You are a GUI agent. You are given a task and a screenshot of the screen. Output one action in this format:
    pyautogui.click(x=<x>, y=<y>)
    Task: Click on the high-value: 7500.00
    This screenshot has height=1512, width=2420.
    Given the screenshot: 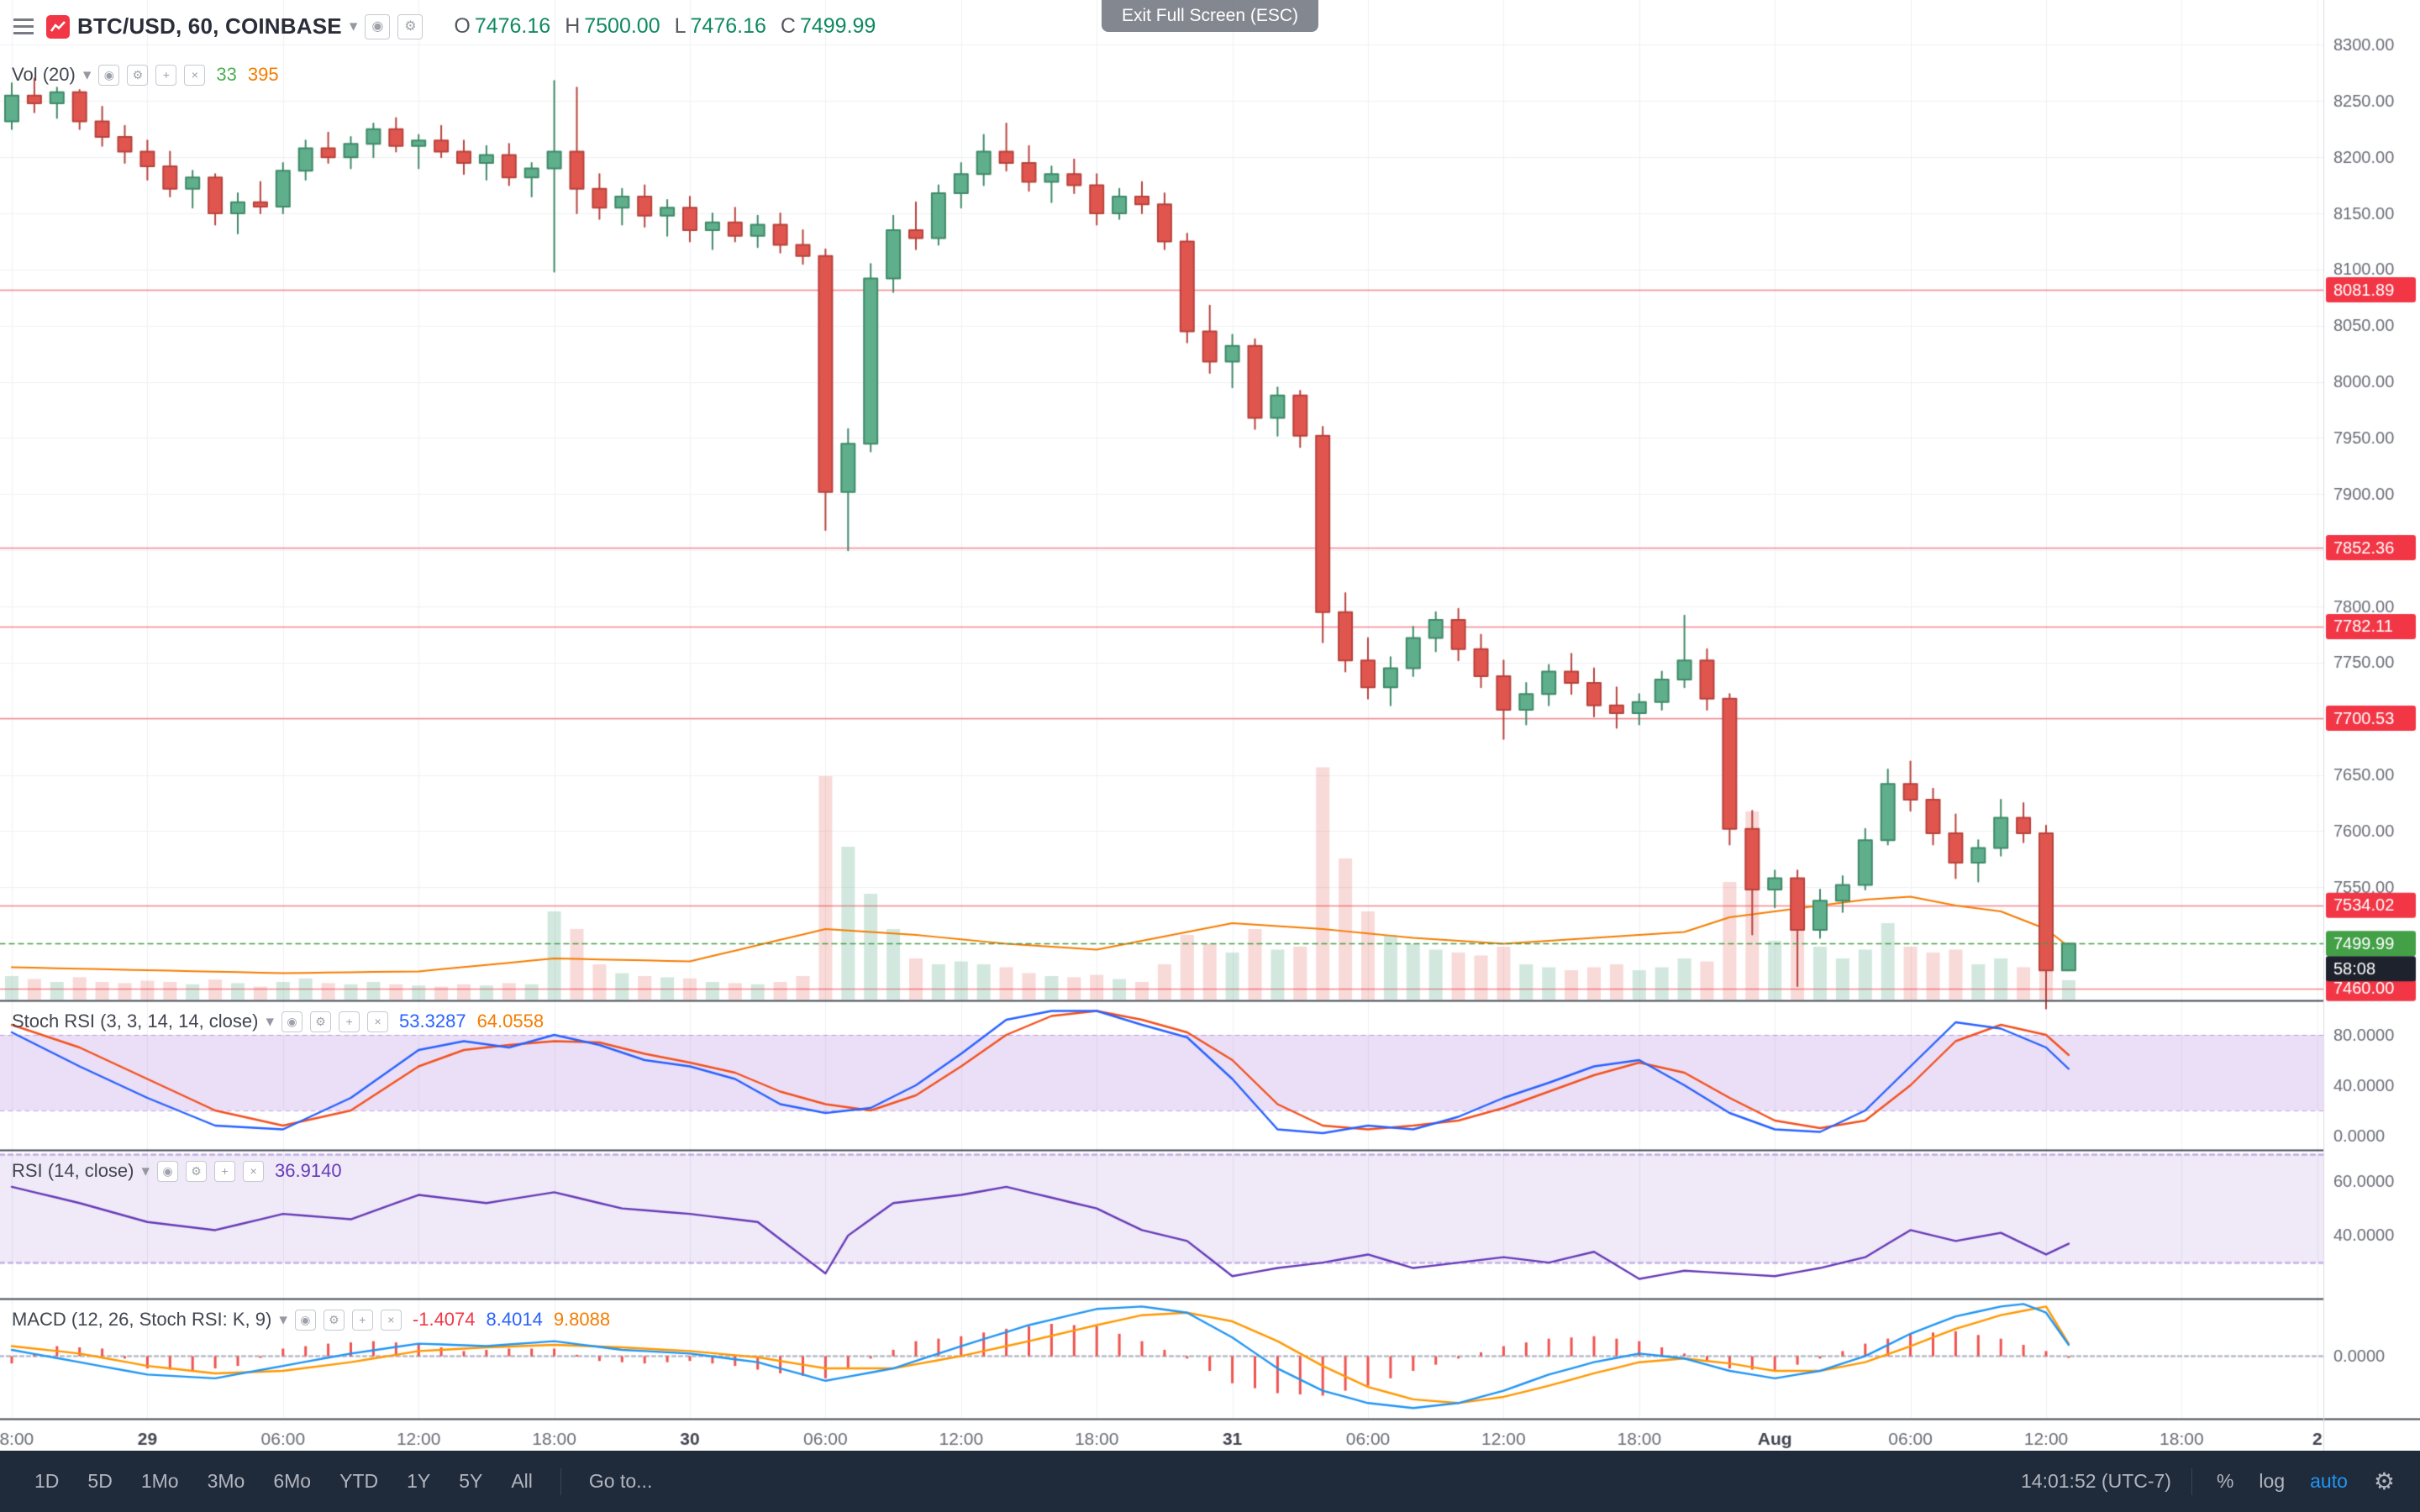 What is the action you would take?
    pyautogui.click(x=622, y=26)
    